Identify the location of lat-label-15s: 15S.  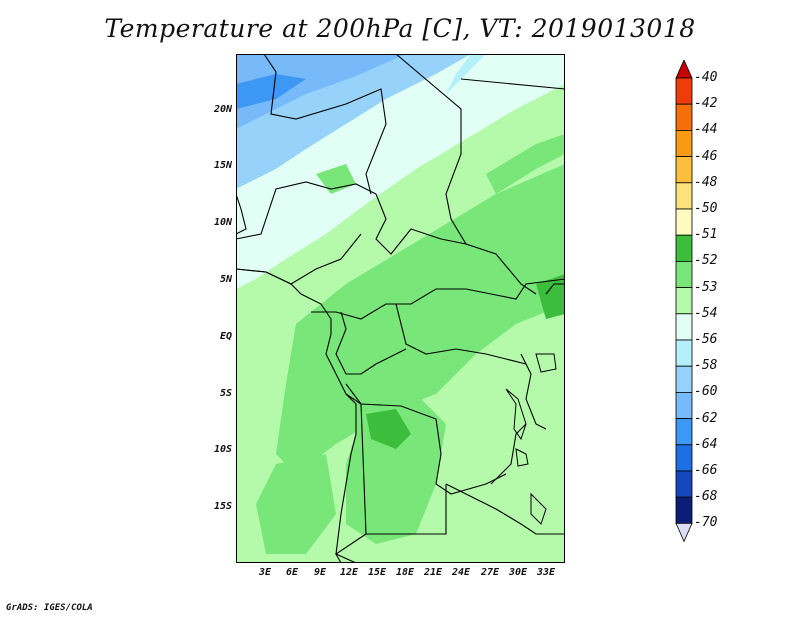
(222, 506).